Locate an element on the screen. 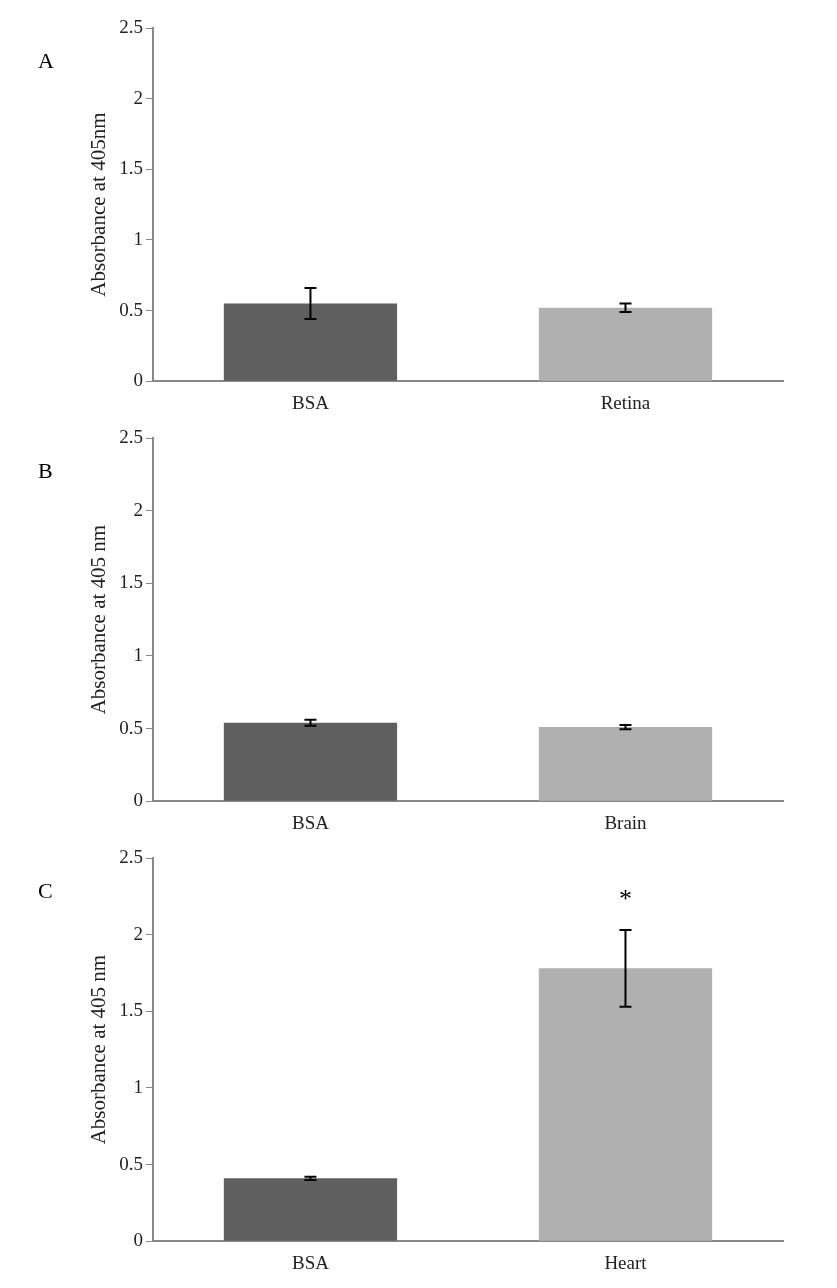  x-tick-label: Heart is located at coordinates (626, 1262).